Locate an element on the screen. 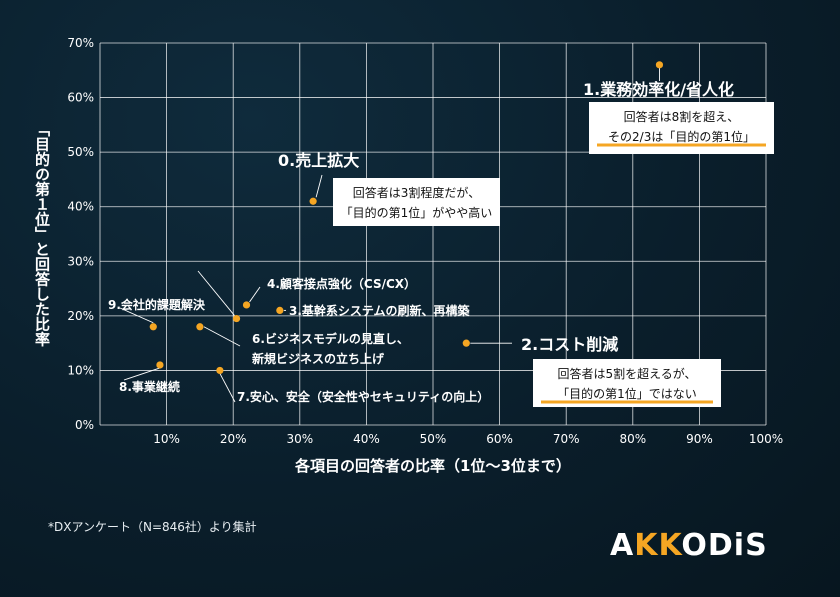  annotation-text: 「目的の第1位」ではない is located at coordinates (627, 393).